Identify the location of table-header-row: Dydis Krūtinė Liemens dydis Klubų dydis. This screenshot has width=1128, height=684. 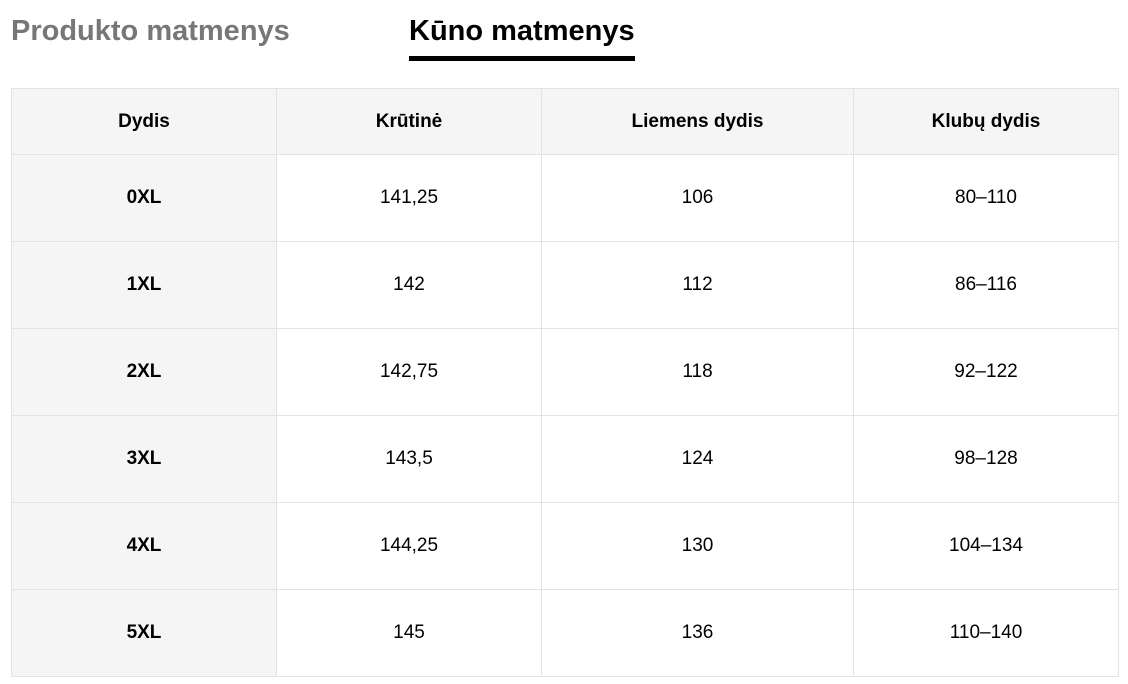
(565, 121).